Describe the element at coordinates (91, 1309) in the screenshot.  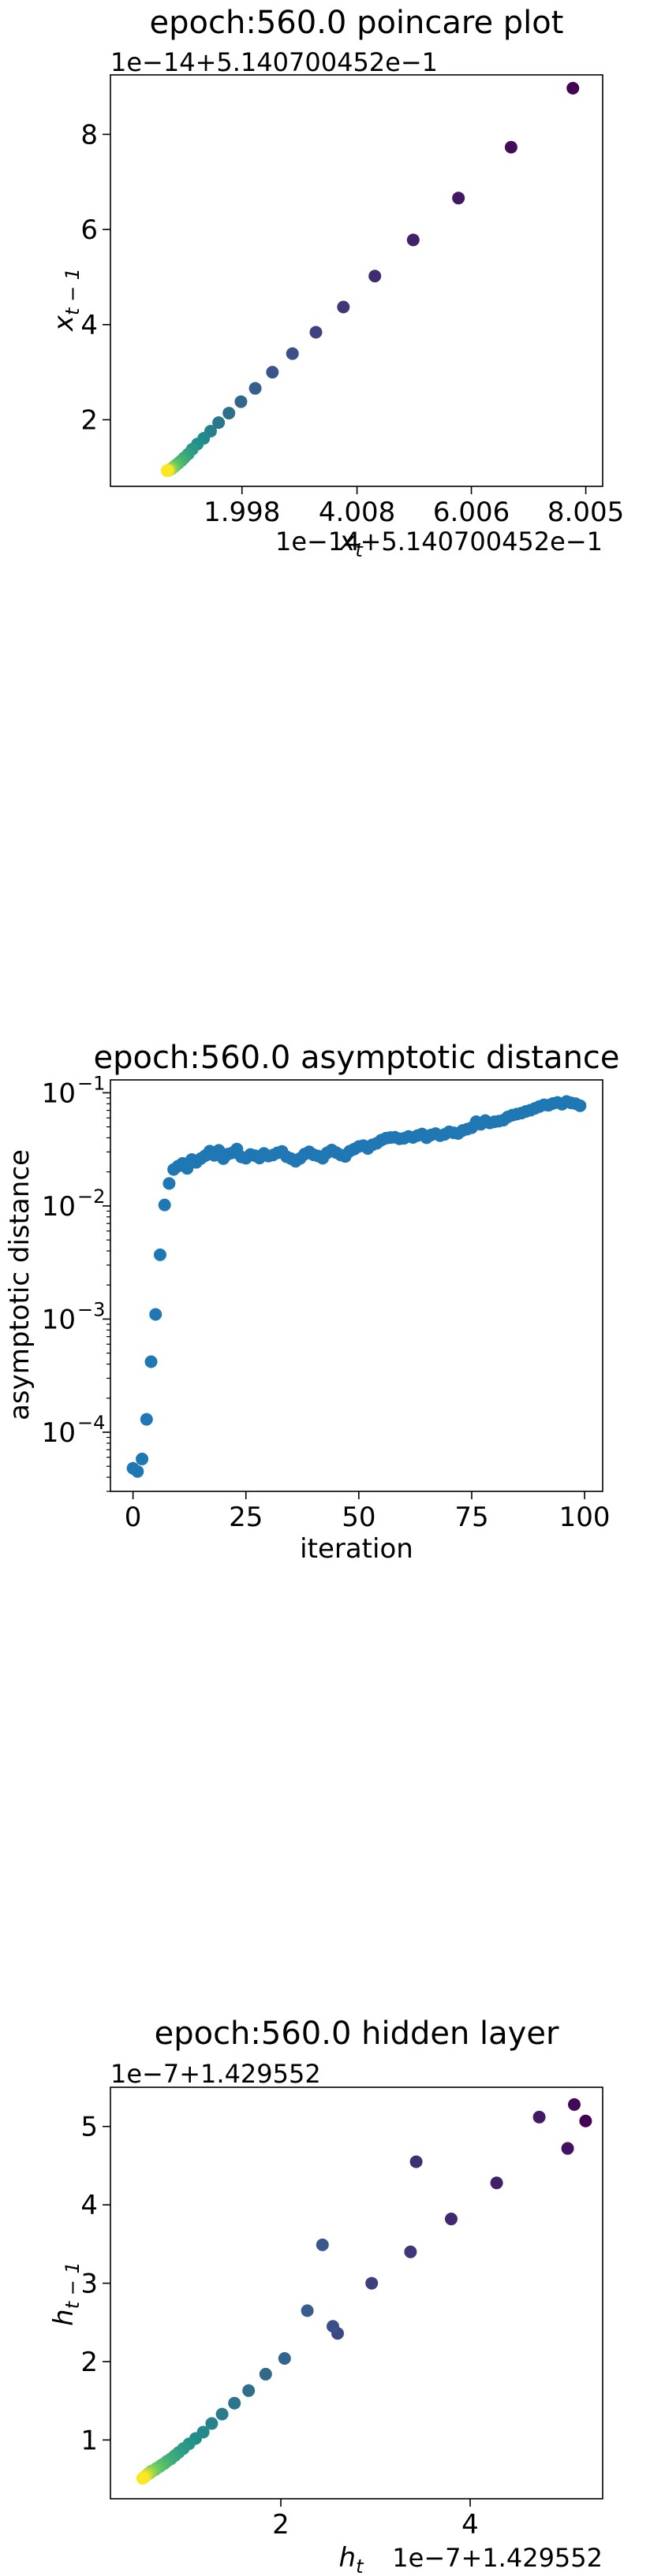
I see `y-tick-exponent: −3` at that location.